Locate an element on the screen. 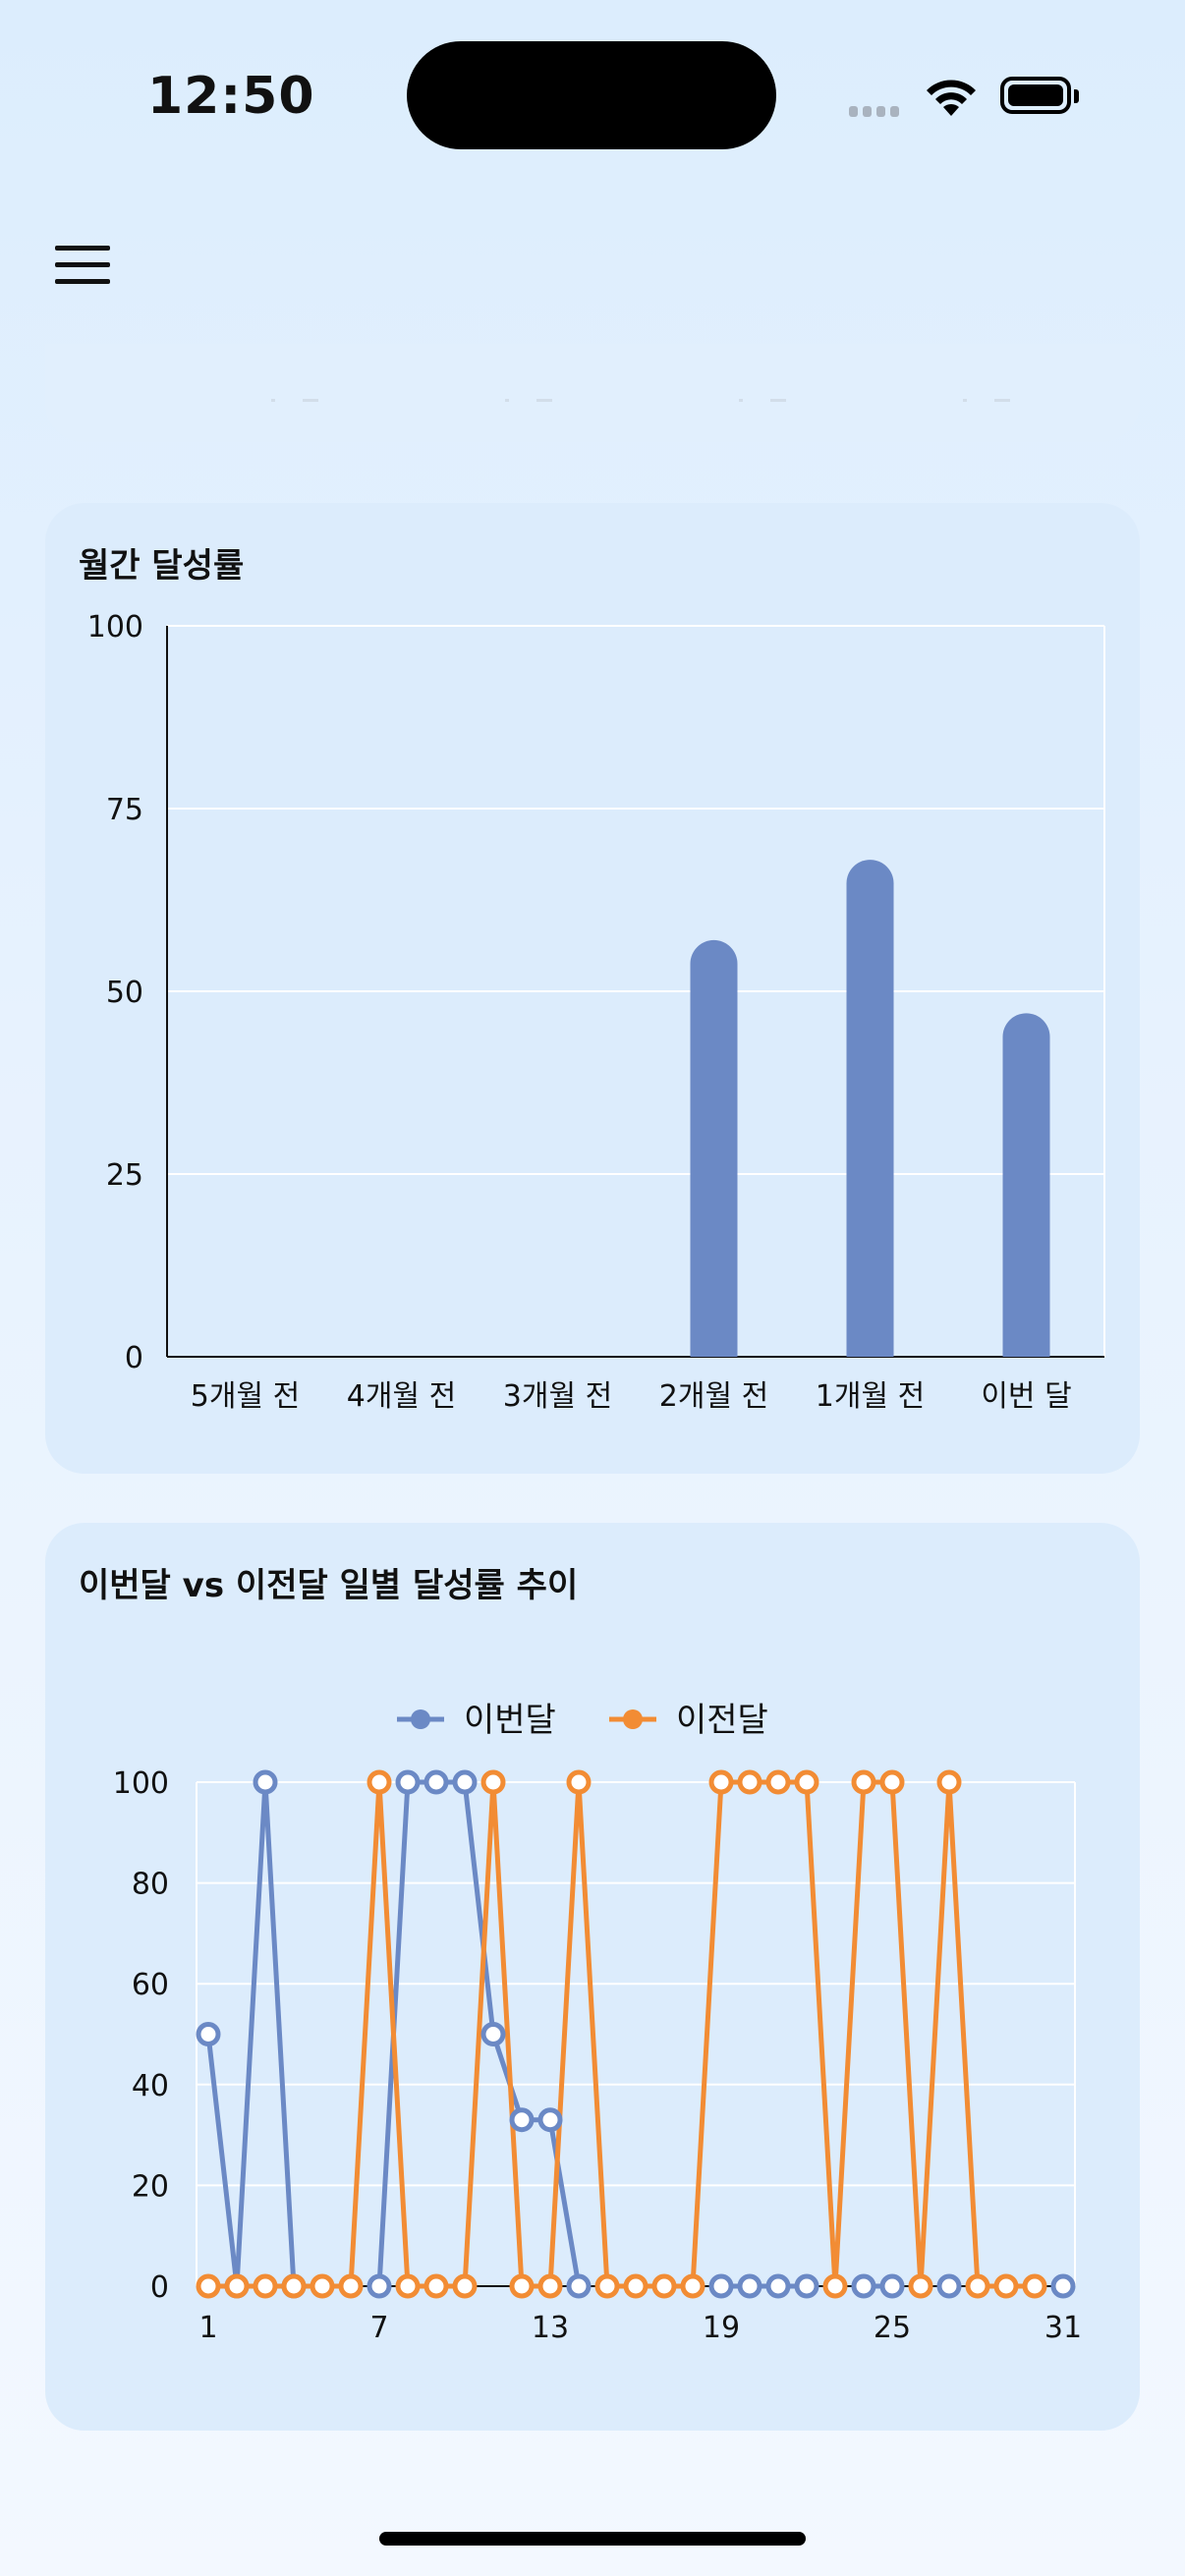 This screenshot has width=1185, height=2576. series-line is located at coordinates (622, 2034).